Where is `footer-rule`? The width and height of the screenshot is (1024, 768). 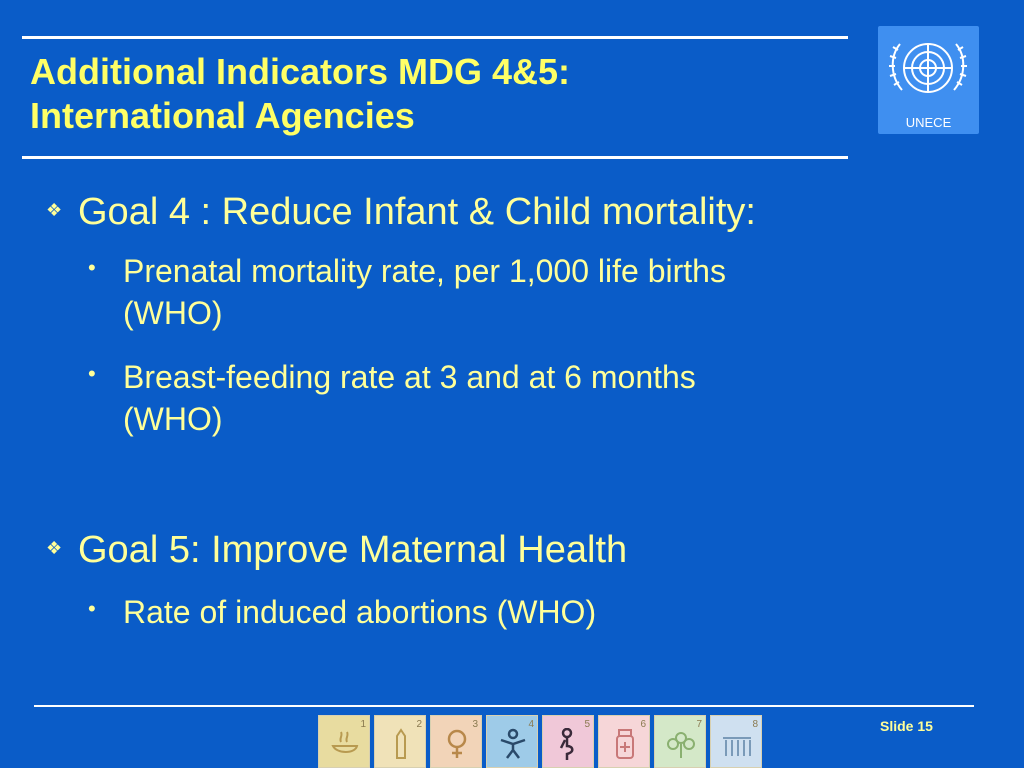
footer-rule is located at coordinates (504, 706).